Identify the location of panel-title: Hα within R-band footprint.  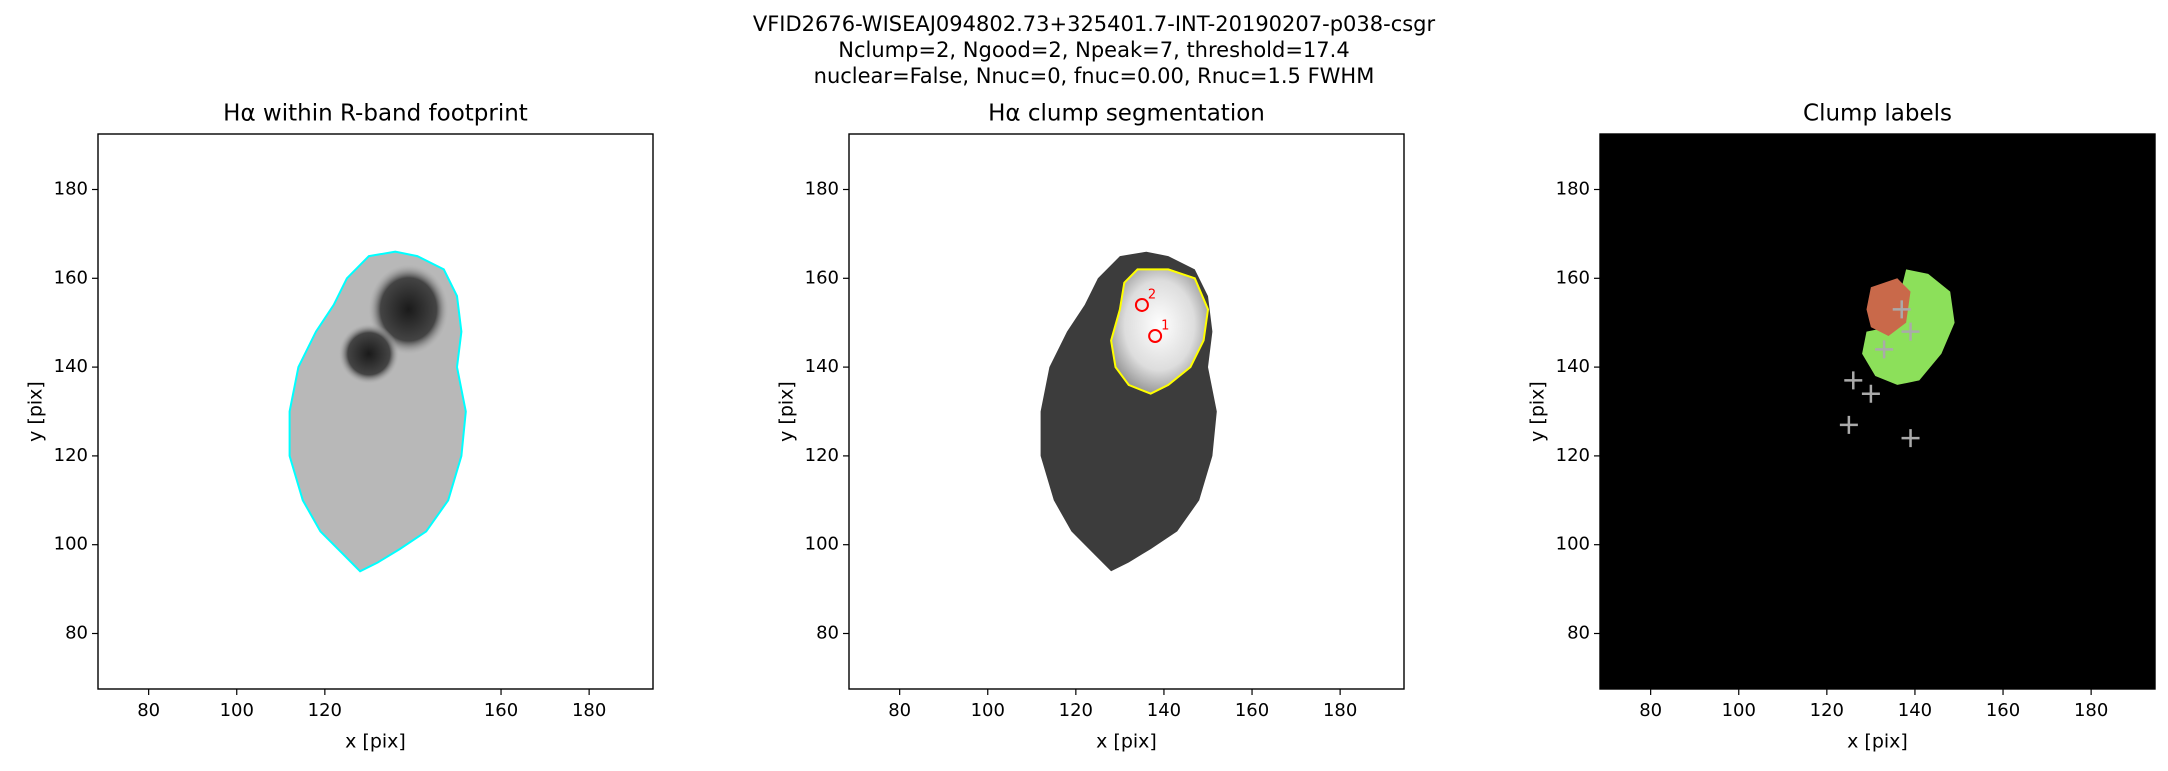
(375, 114).